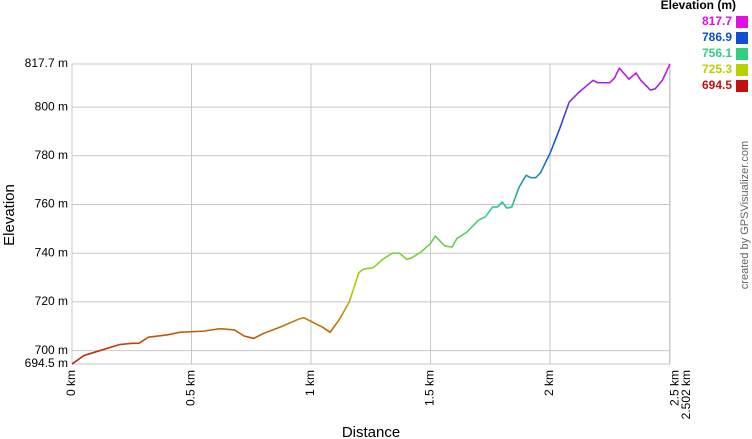  Describe the element at coordinates (717, 37) in the screenshot. I see `legend-value: 786.9` at that location.